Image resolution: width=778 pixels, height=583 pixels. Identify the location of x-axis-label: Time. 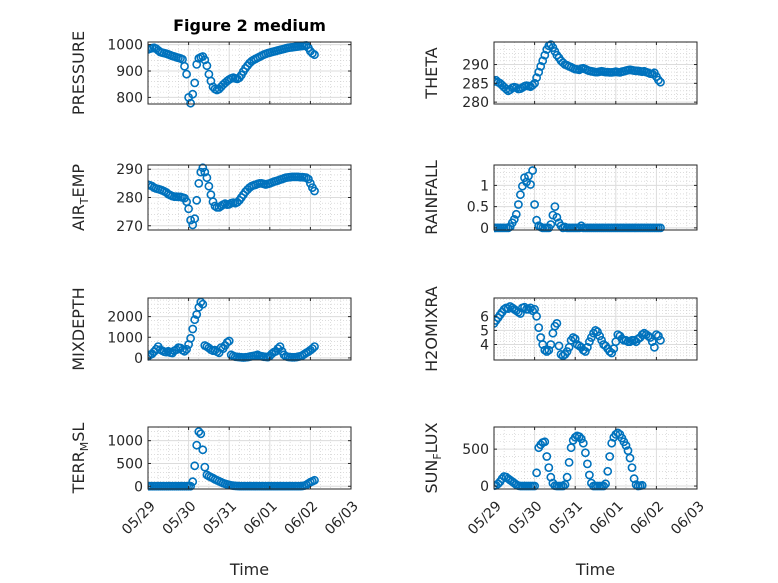
(249, 569).